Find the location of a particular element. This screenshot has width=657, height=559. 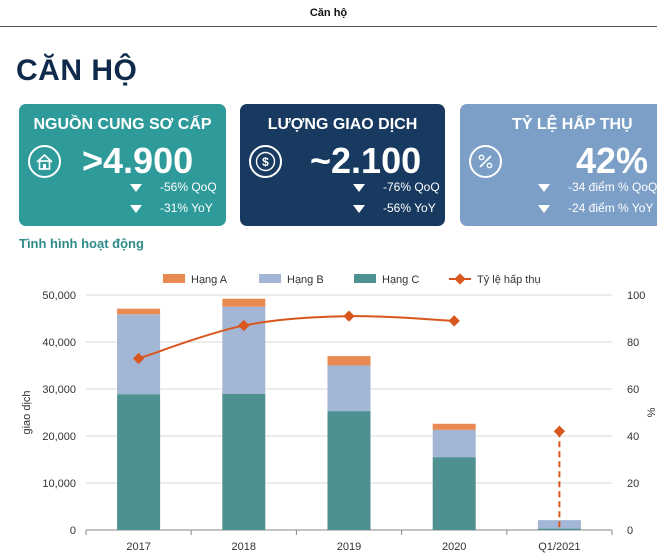

qoq-change: -34 điểm % QoQ is located at coordinates (597, 187).